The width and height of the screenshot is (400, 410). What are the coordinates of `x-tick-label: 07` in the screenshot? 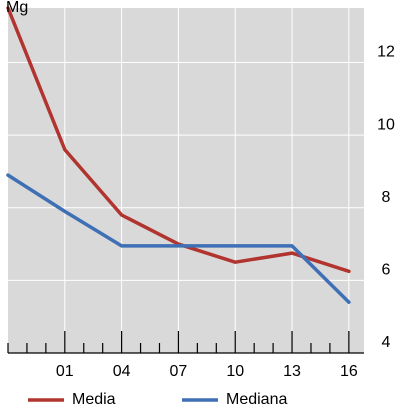 It's located at (179, 371).